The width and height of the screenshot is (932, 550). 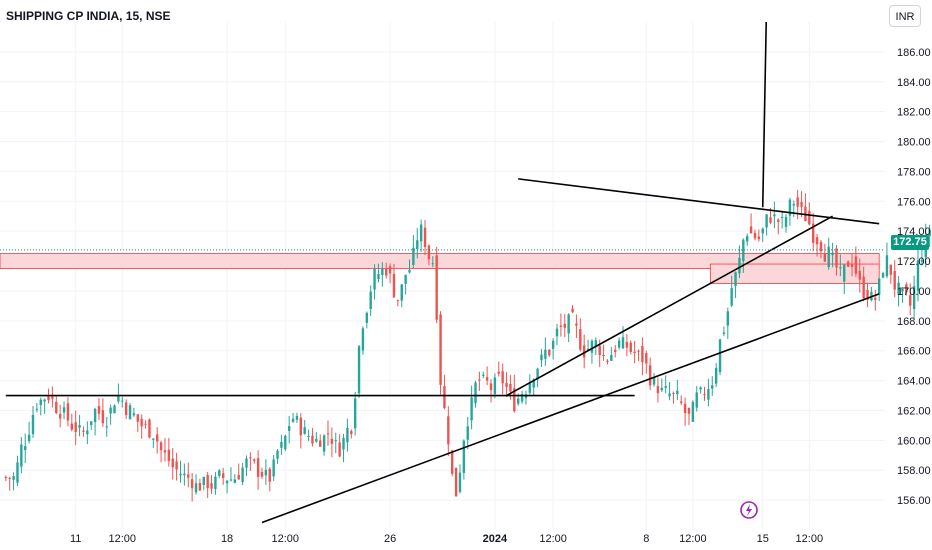 I want to click on time-axis: 11 12:00 18 12:00 26 2024 12:00 8 12:00 15 12:00, so click(x=446, y=539).